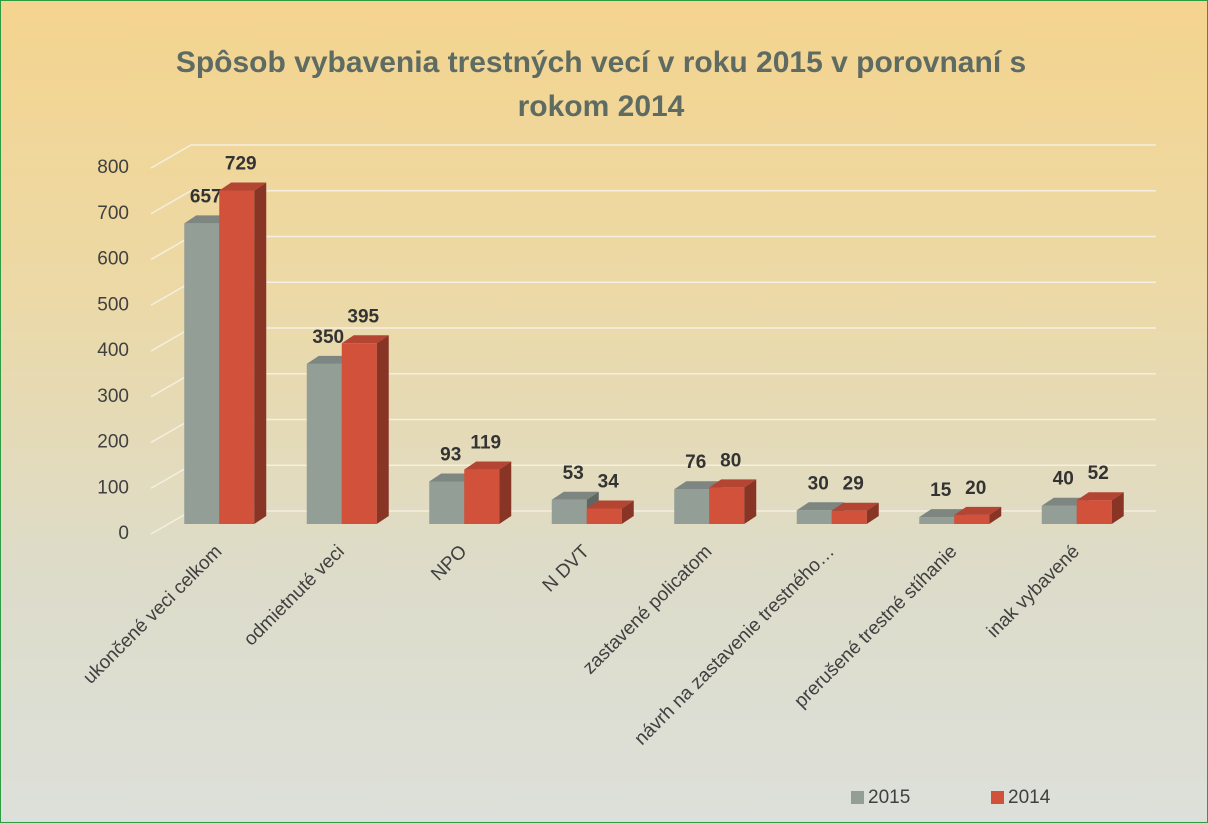 This screenshot has height=823, width=1208. What do you see at coordinates (941, 490) in the screenshot?
I see `value-label: 15` at bounding box center [941, 490].